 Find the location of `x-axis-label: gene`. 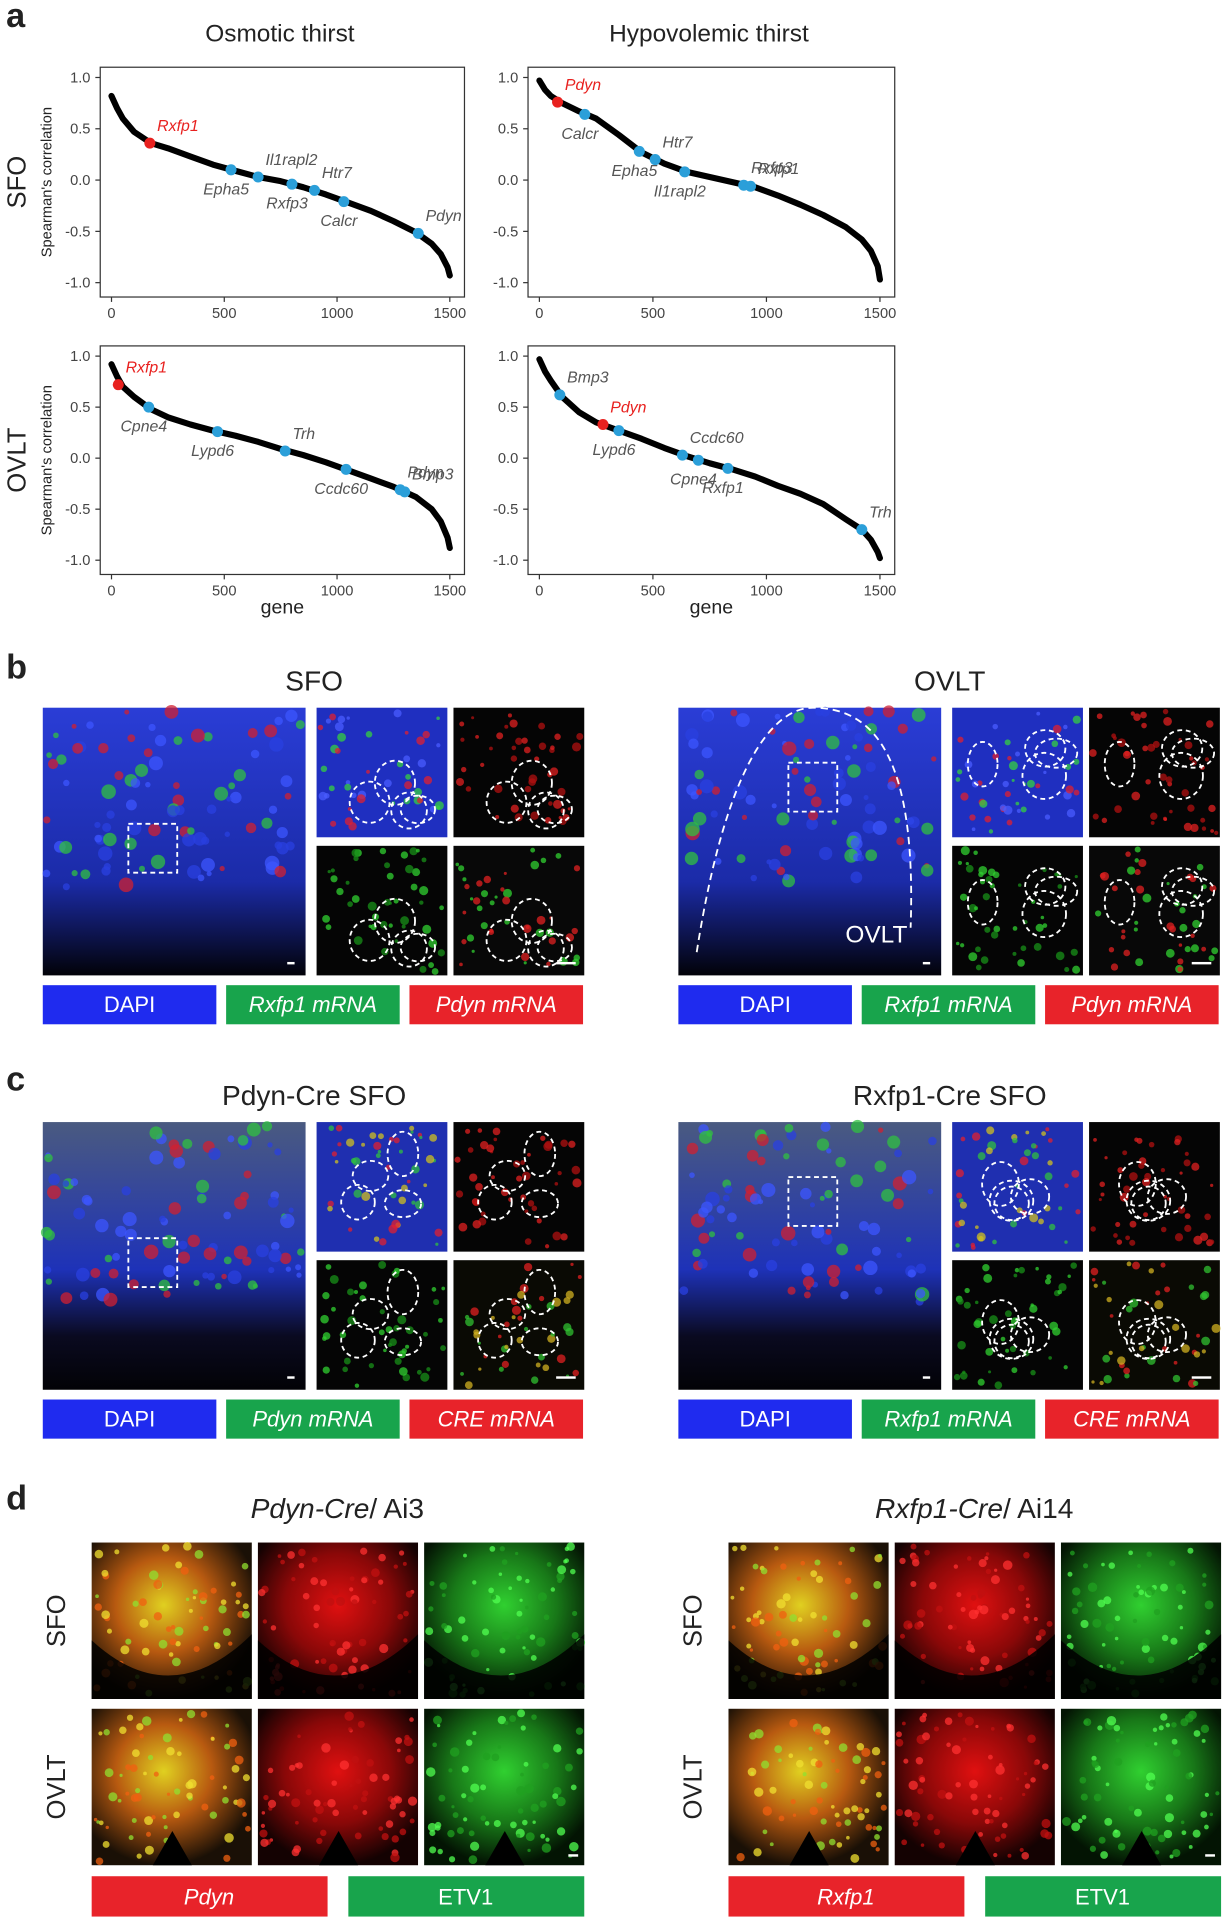

x-axis-label: gene is located at coordinates (282, 608).